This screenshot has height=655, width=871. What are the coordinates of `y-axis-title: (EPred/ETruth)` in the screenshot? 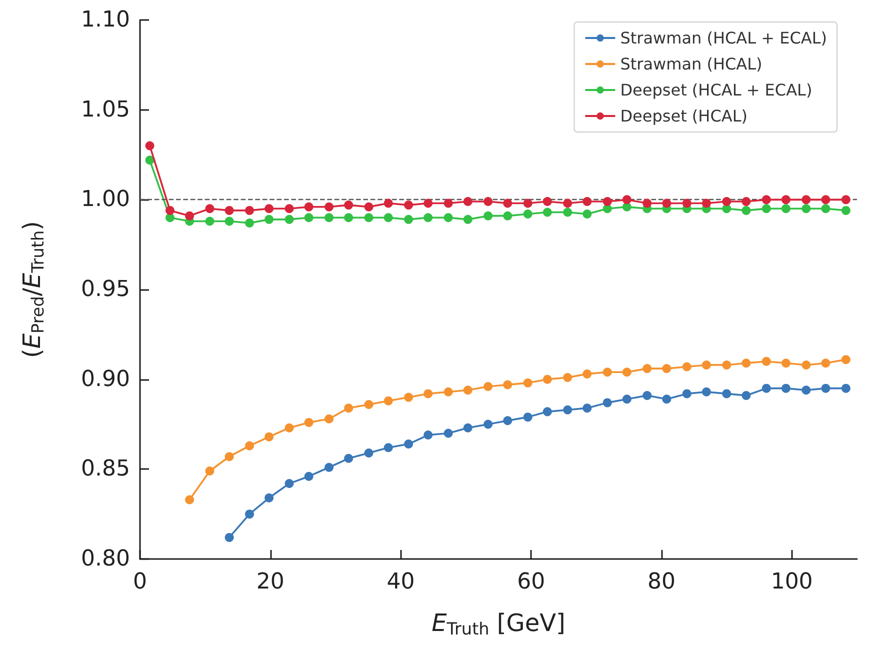 It's located at (33, 289).